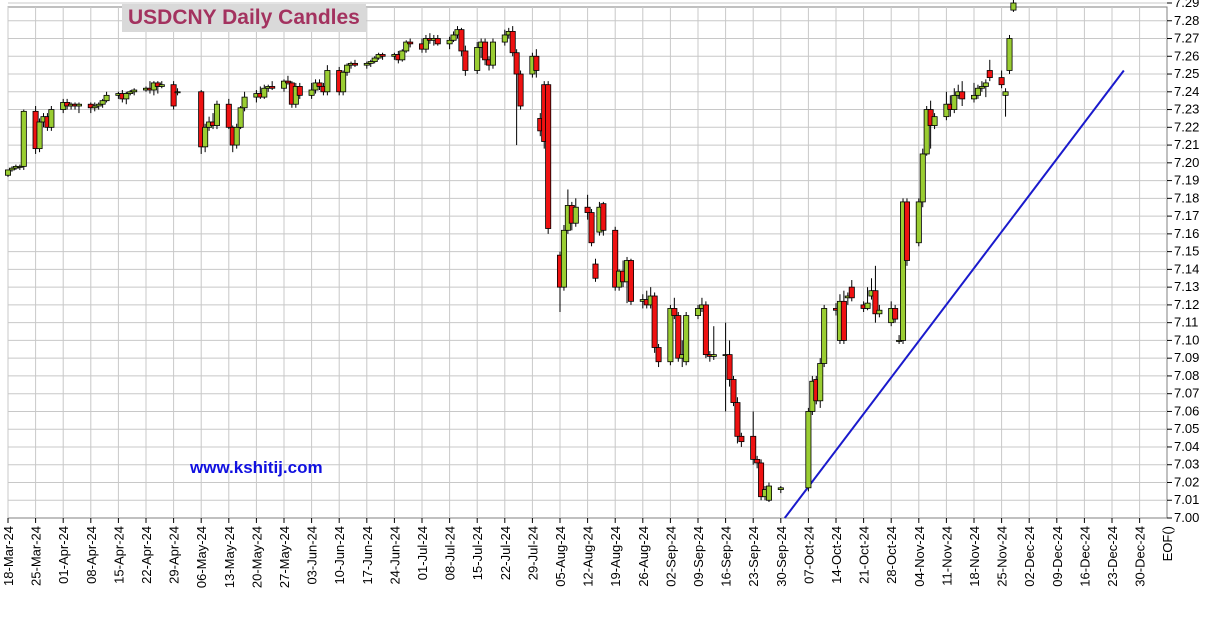 This screenshot has width=1221, height=619. What do you see at coordinates (1057, 556) in the screenshot?
I see `x-tick-label: 09-Dec-24` at bounding box center [1057, 556].